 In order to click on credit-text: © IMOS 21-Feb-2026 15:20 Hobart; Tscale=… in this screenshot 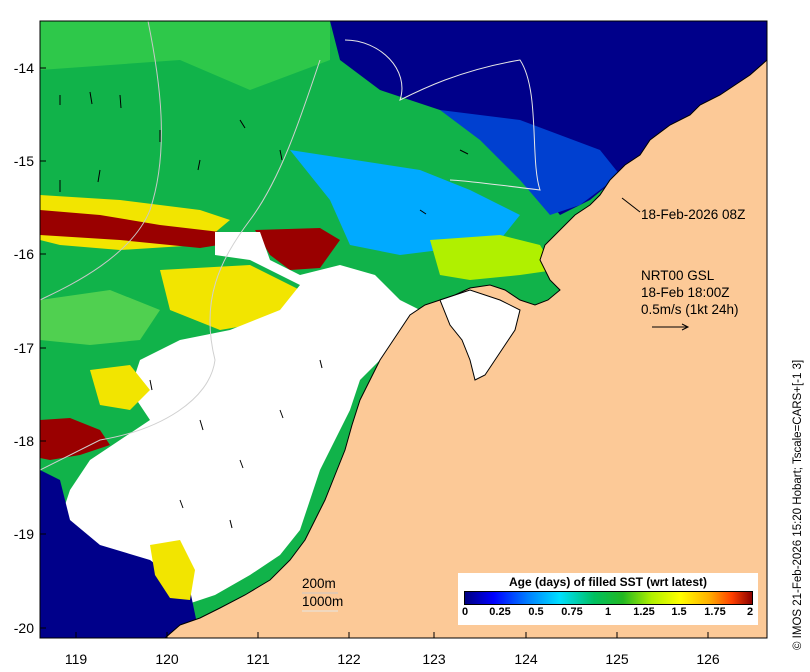, I will do `click(798, 504)`.